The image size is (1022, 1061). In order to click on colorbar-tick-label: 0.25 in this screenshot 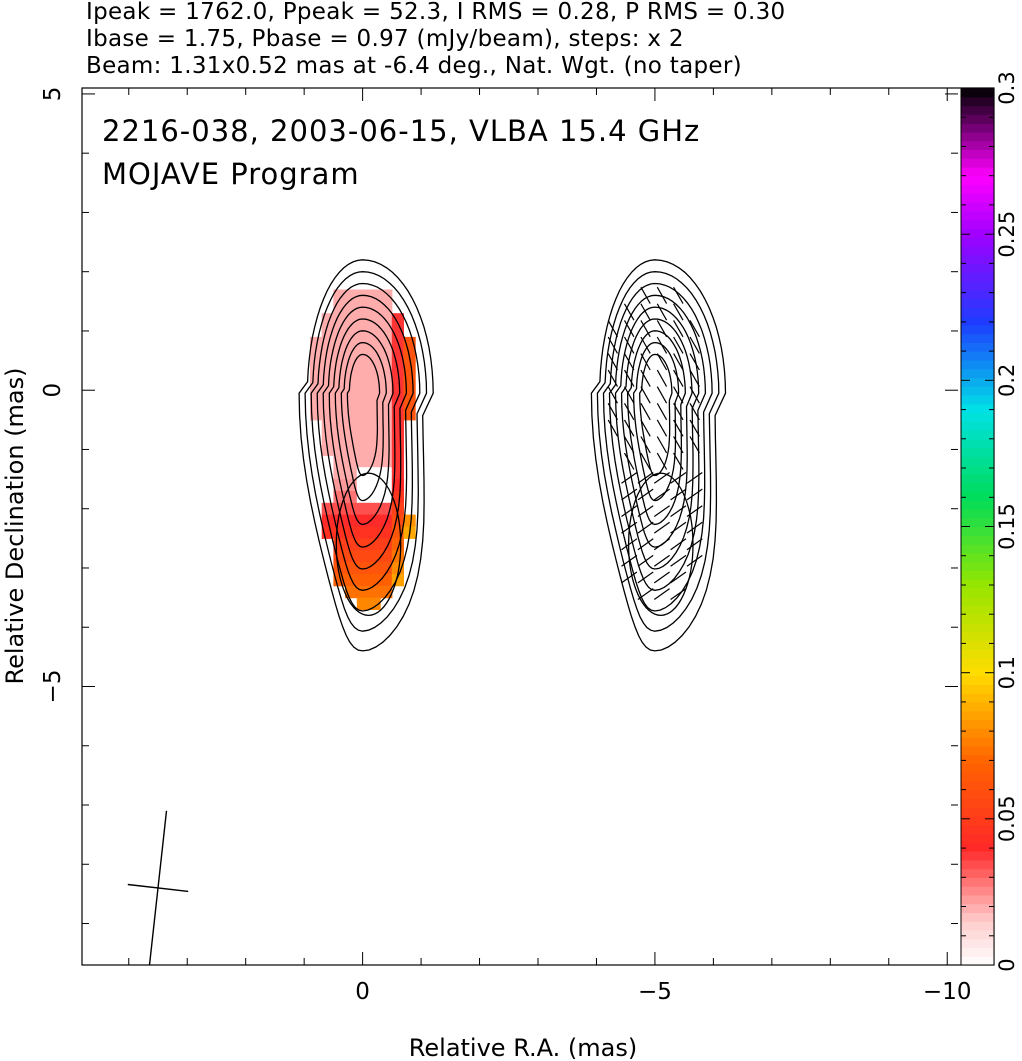, I will do `click(1007, 234)`.